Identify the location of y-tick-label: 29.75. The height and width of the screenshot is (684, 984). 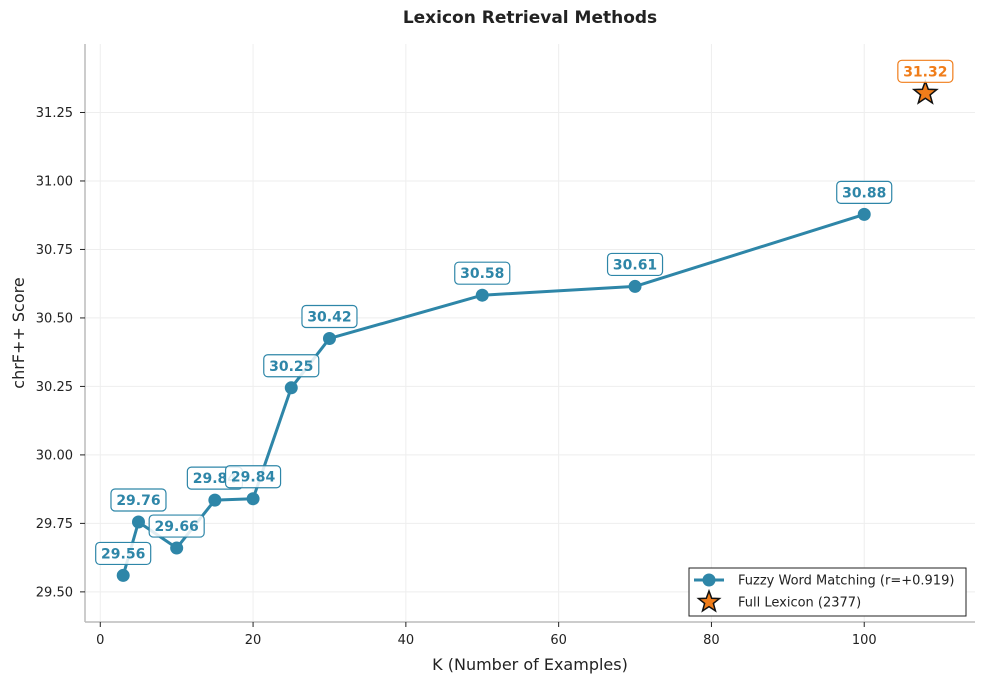
(54, 524).